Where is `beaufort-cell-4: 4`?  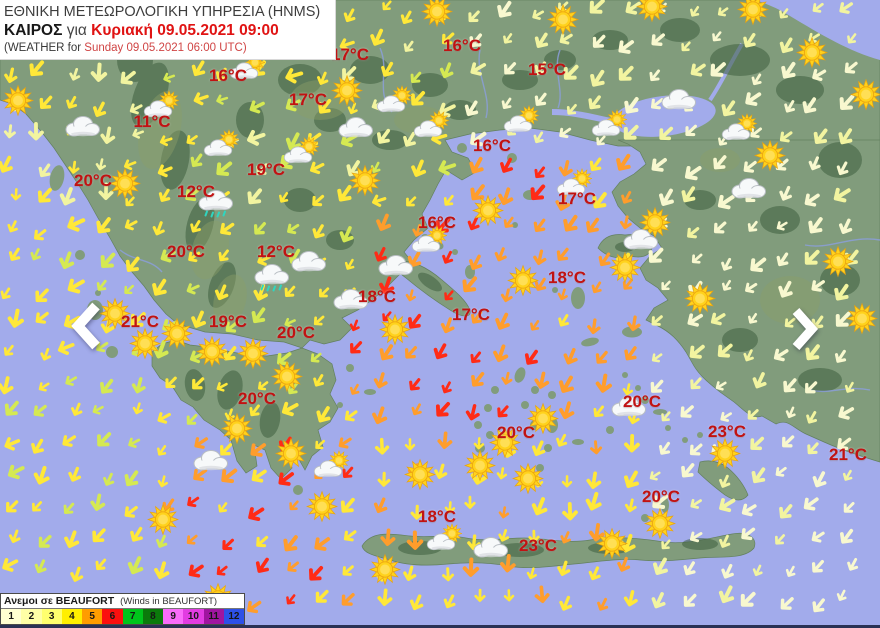
beaufort-cell-4: 4 is located at coordinates (71, 616).